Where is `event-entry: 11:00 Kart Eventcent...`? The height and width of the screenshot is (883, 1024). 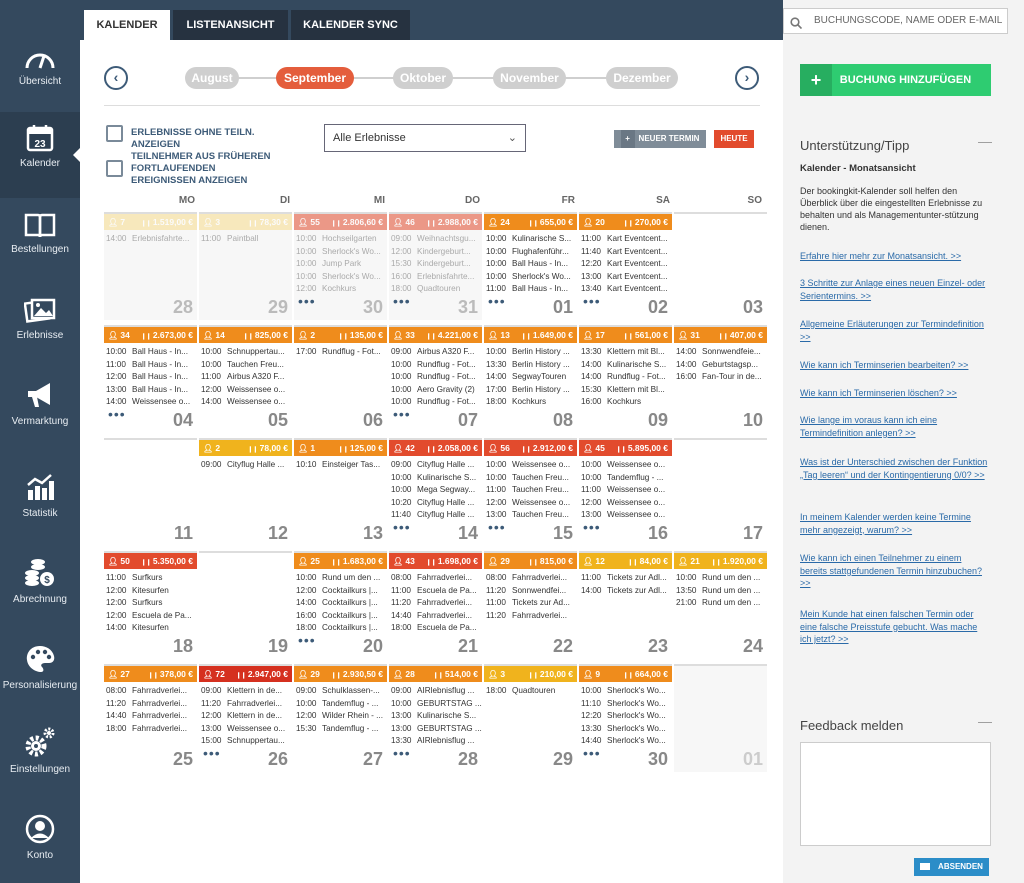
event-entry: 11:00 Kart Eventcent... is located at coordinates (626, 239).